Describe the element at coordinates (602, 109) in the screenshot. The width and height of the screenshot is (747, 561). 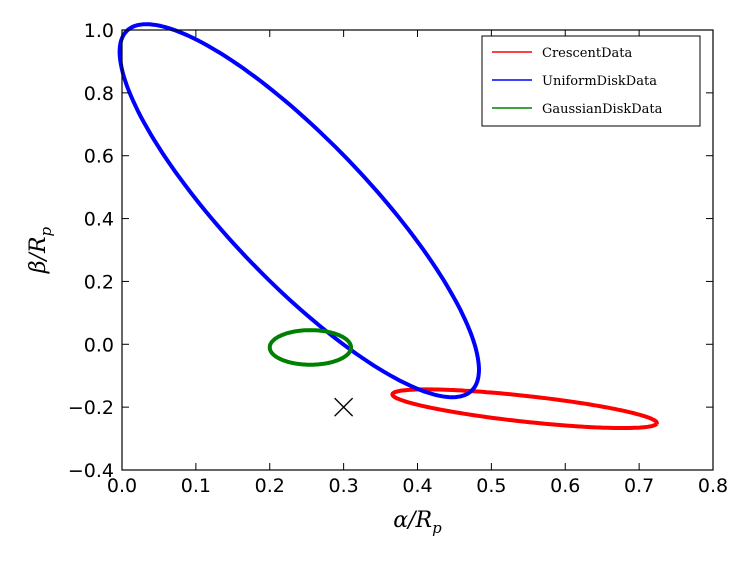
I see `legend-label: GaussianDiskData` at that location.